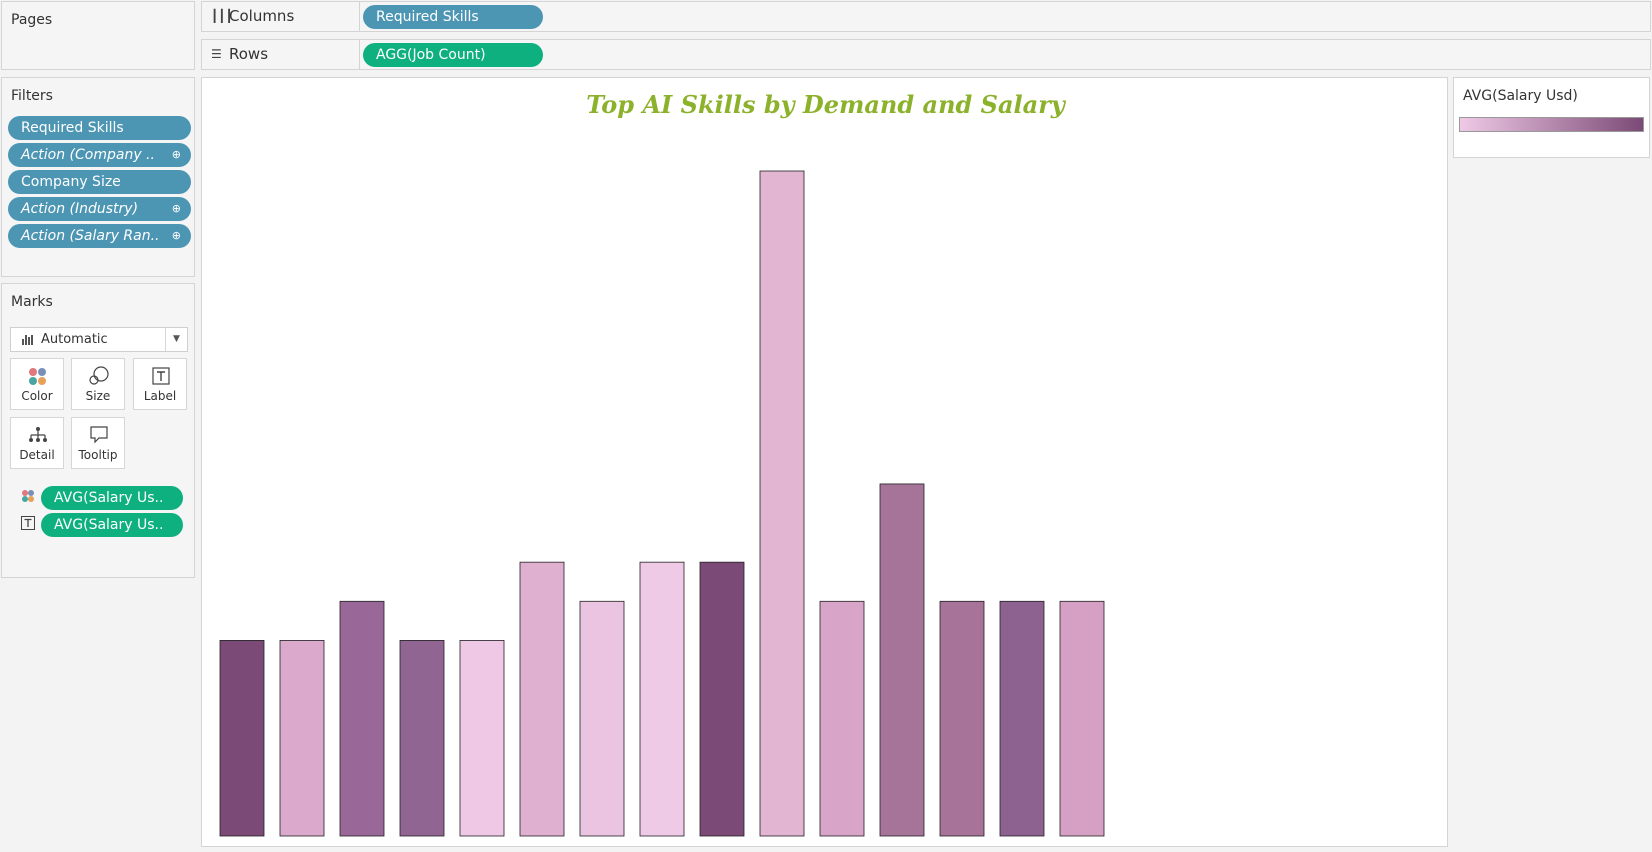 Image resolution: width=1652 pixels, height=852 pixels. What do you see at coordinates (281, 54) in the screenshot?
I see `rows-shelf-label-box: ☰ Rows` at bounding box center [281, 54].